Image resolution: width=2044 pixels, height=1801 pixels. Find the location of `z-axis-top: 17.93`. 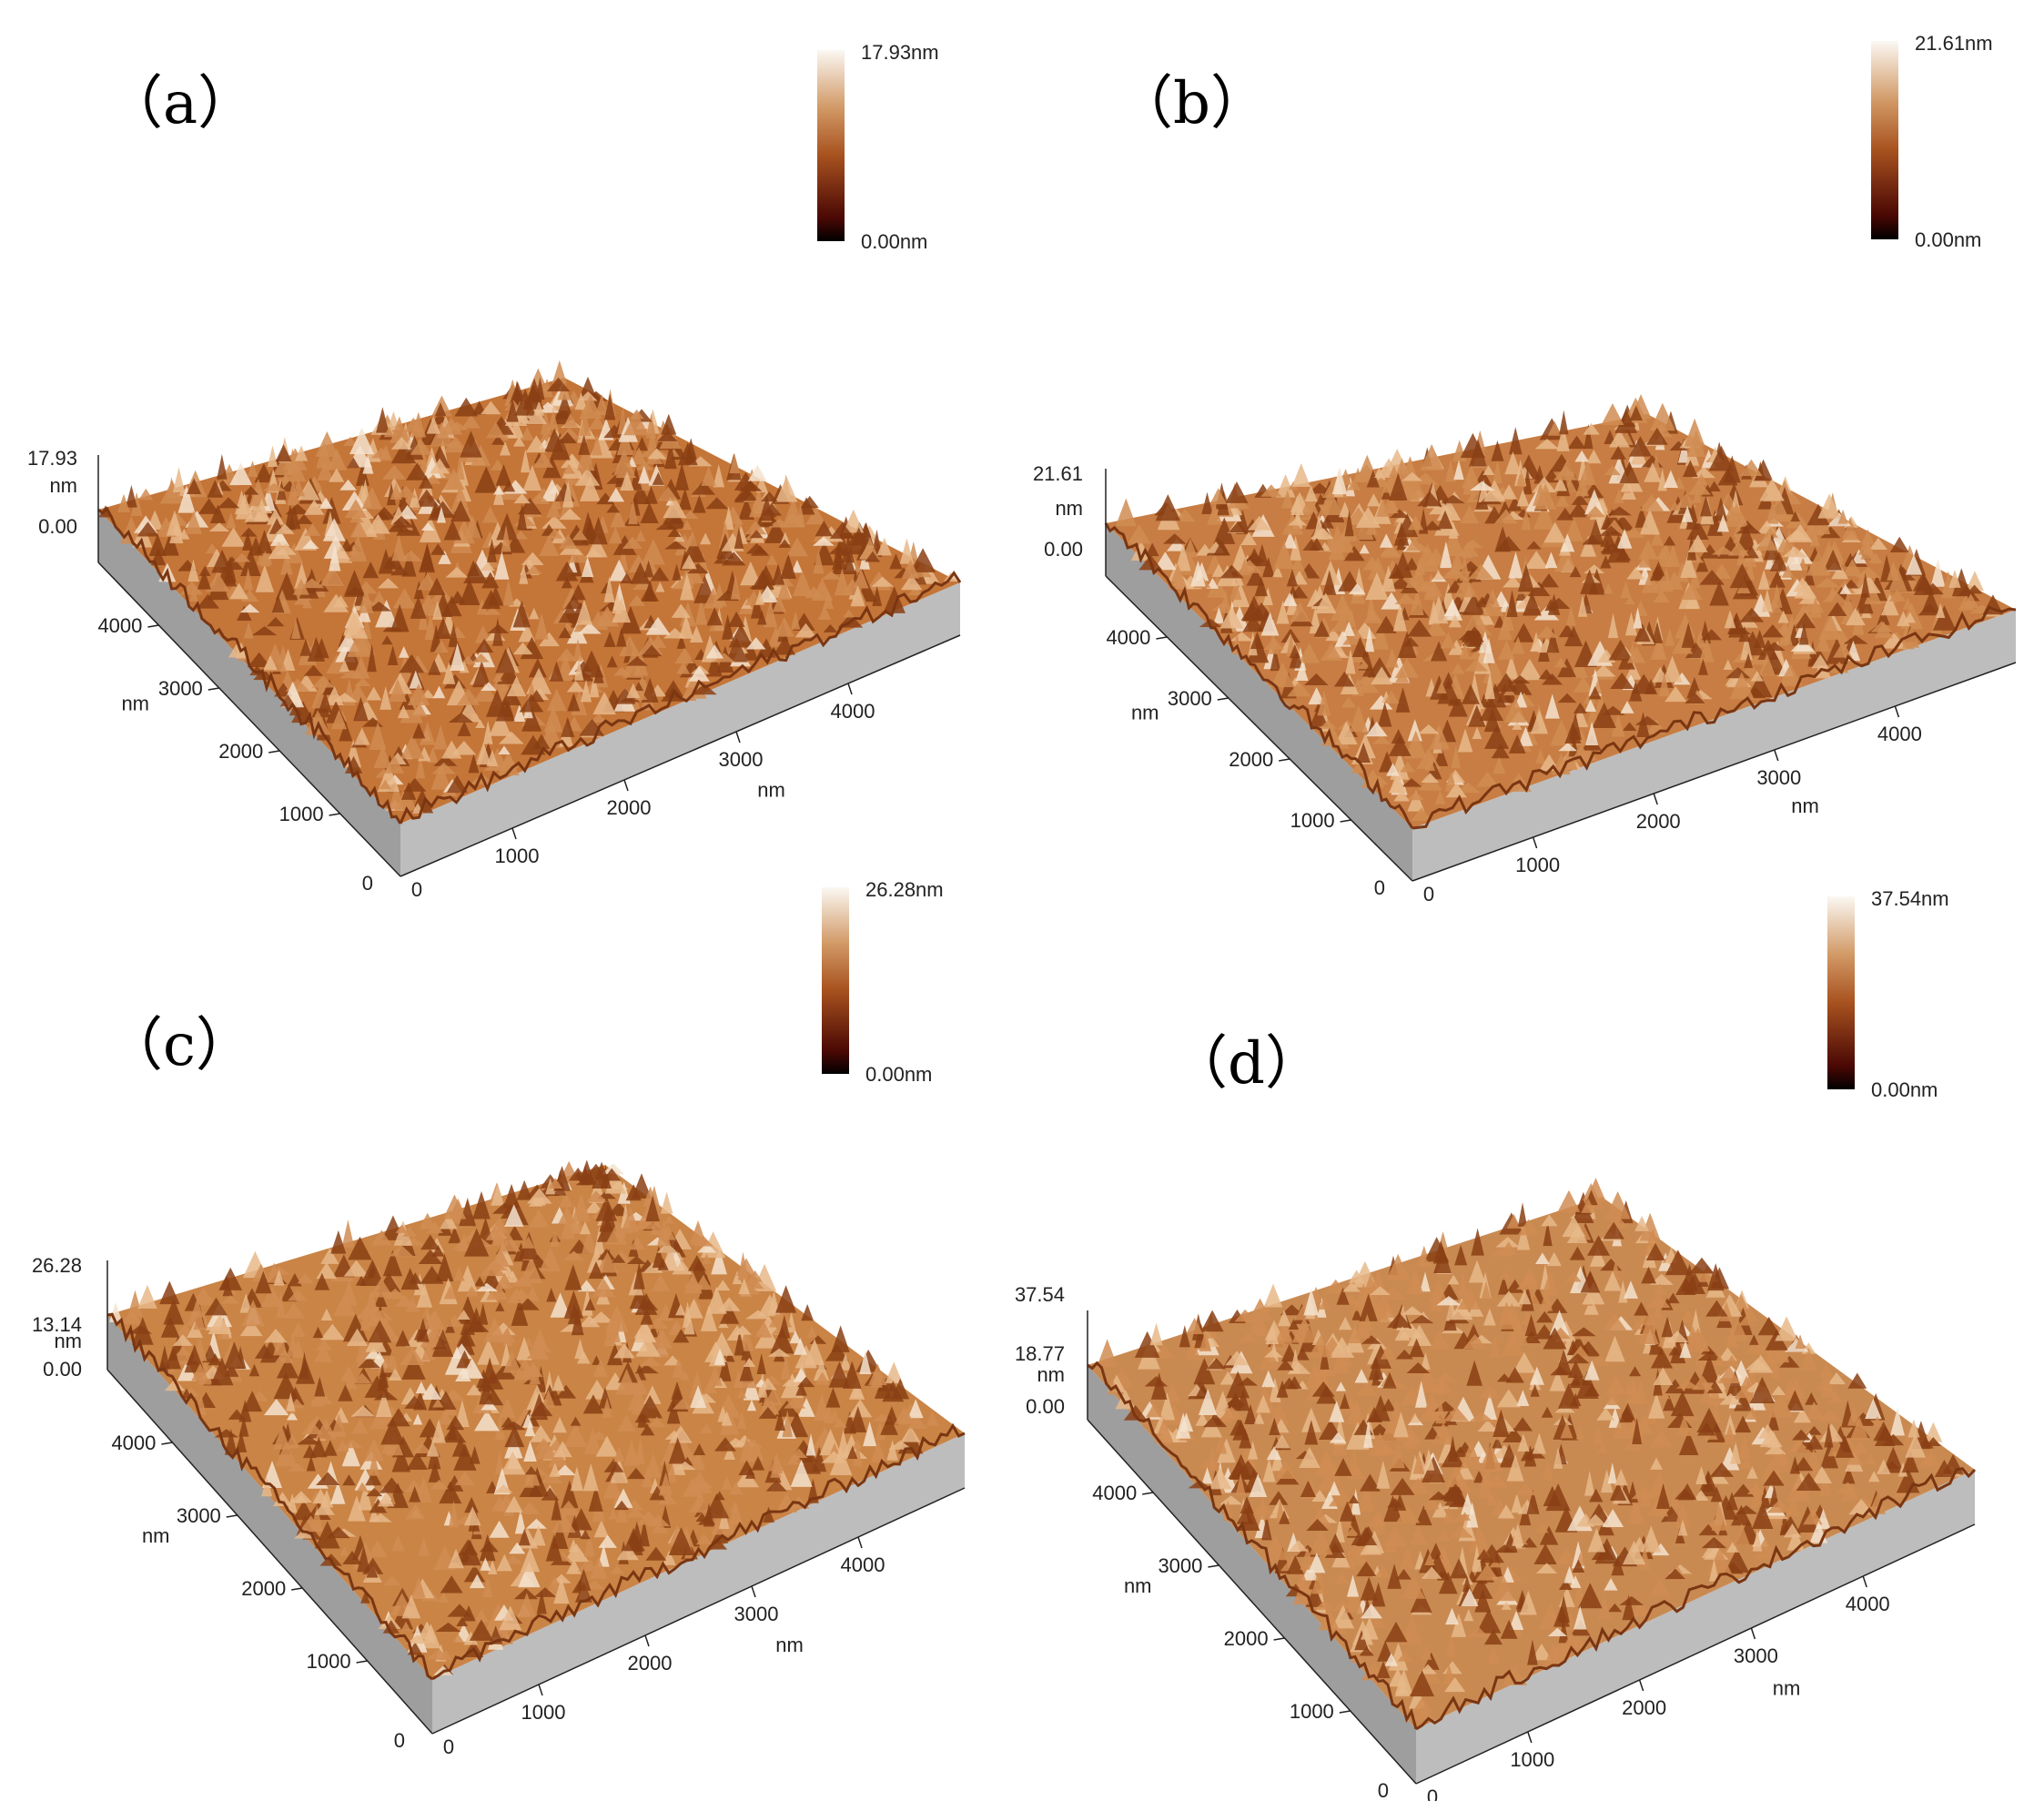

z-axis-top: 17.93 is located at coordinates (52, 458).